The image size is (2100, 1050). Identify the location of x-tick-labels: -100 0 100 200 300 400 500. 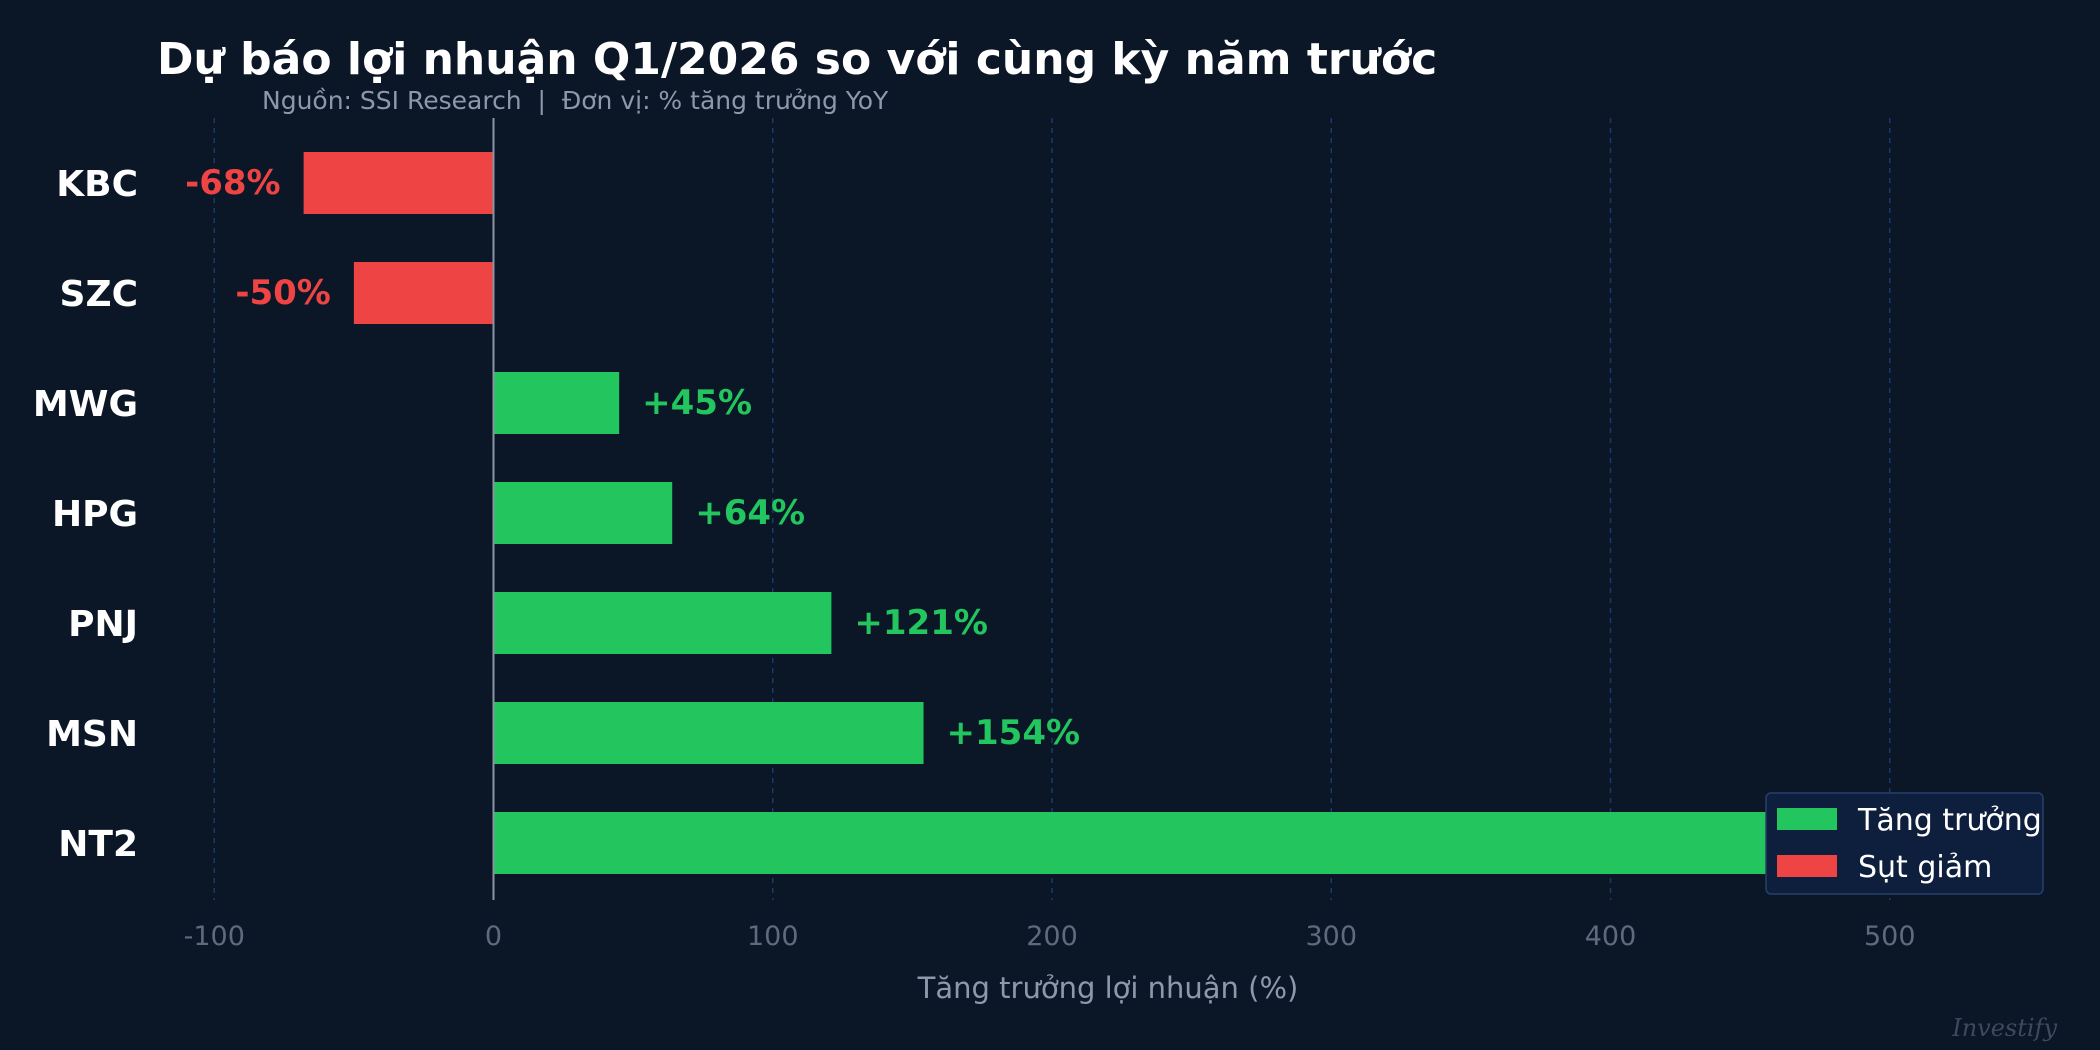
(1050, 936).